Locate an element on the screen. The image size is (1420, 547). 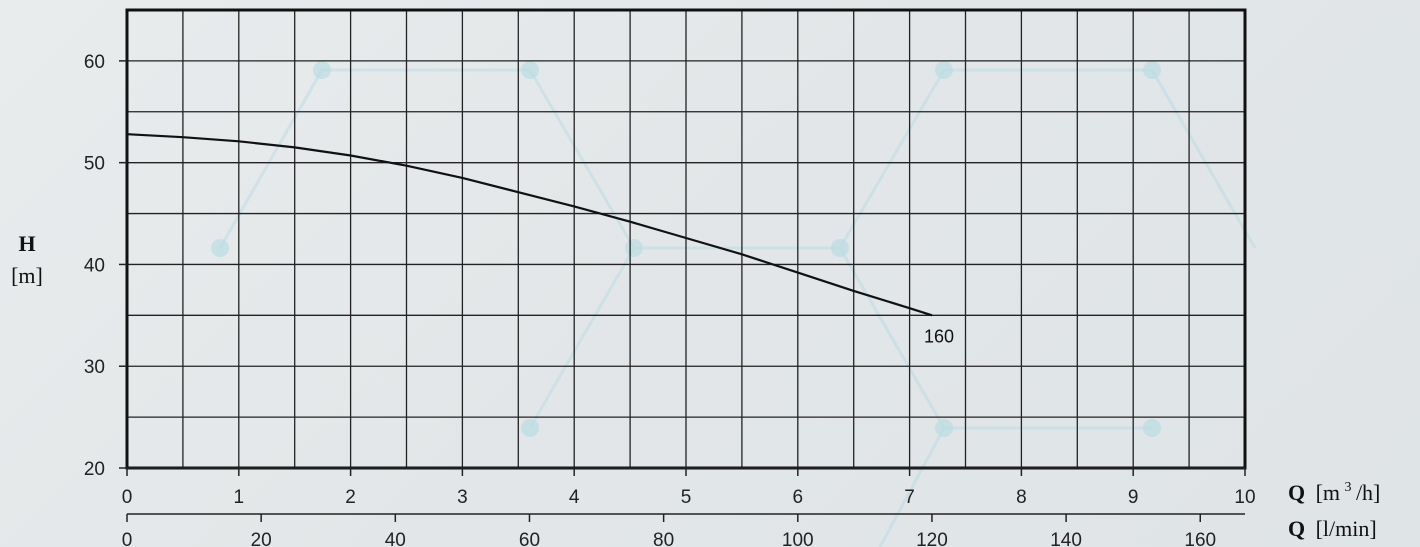
x-primary-tick-label: 8 is located at coordinates (1021, 497).